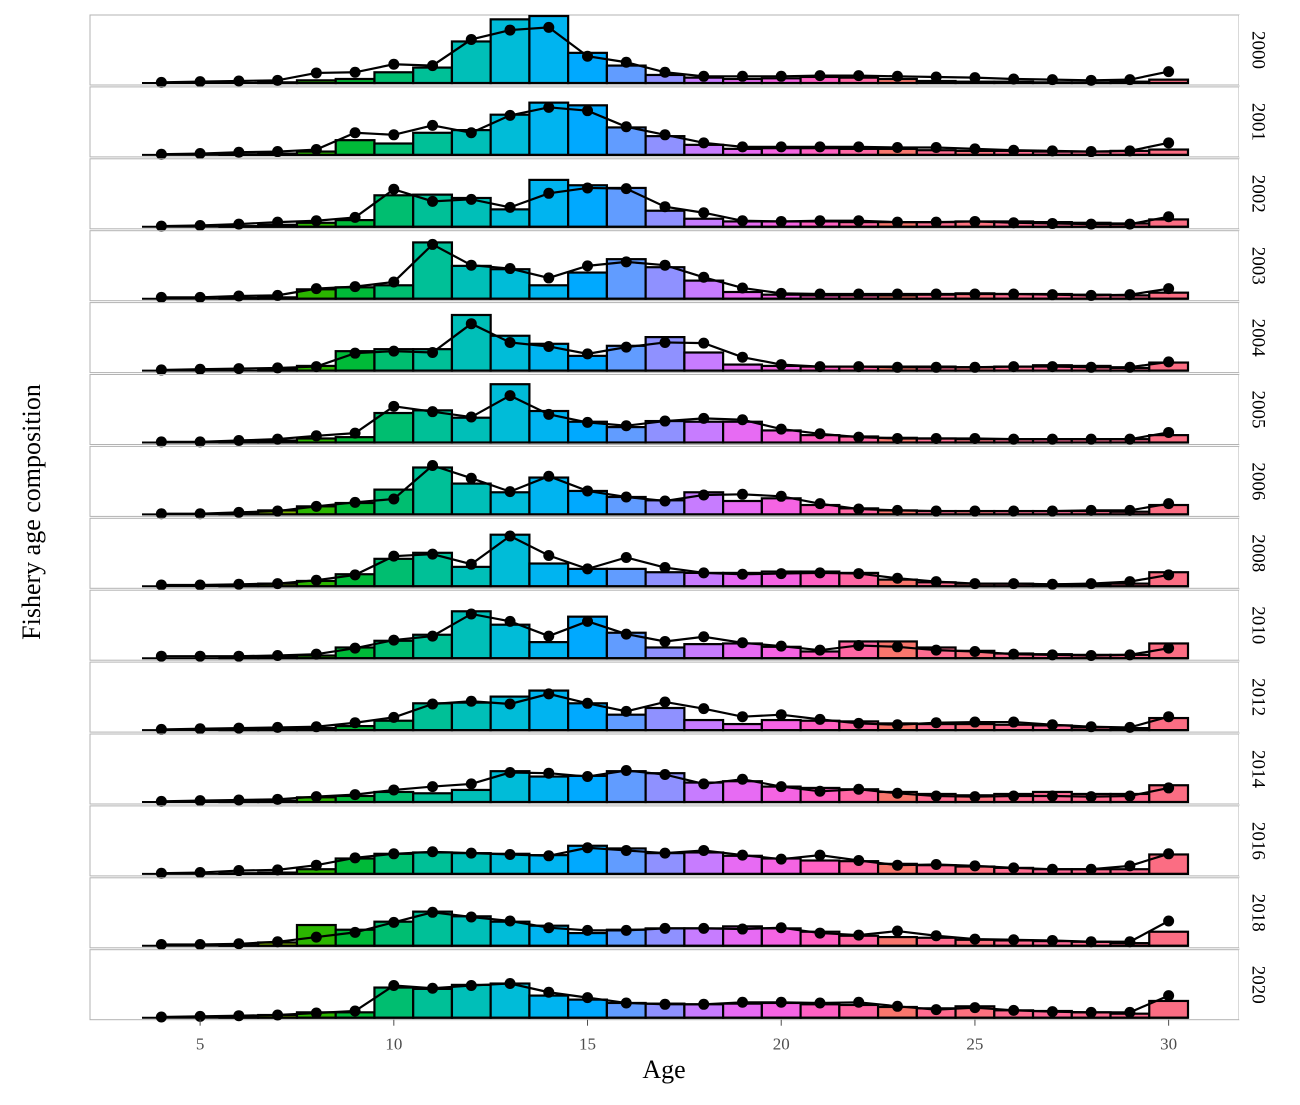  Describe the element at coordinates (1168, 1044) in the screenshot. I see `x-tick-label: 30` at that location.